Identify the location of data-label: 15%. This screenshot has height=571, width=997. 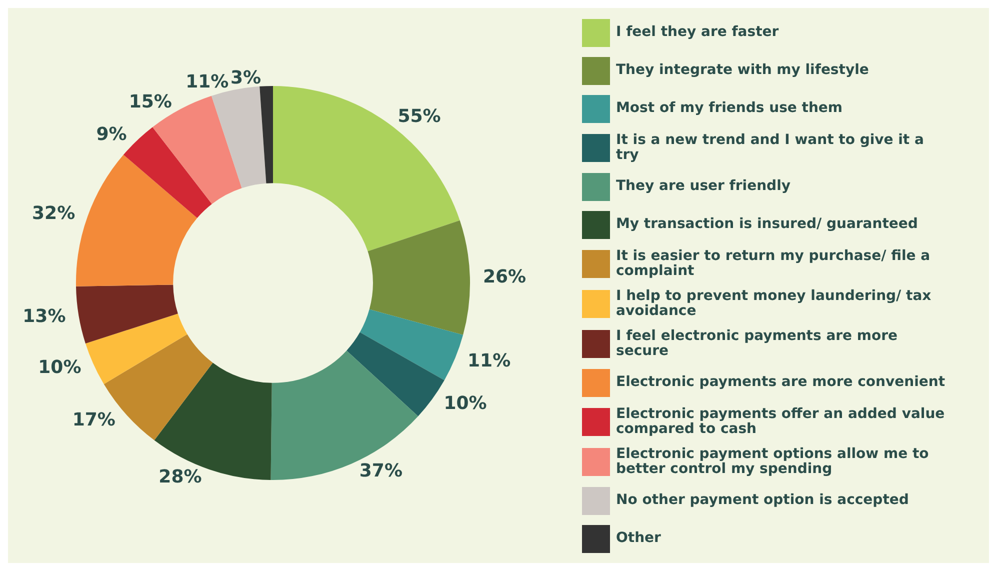
(150, 101).